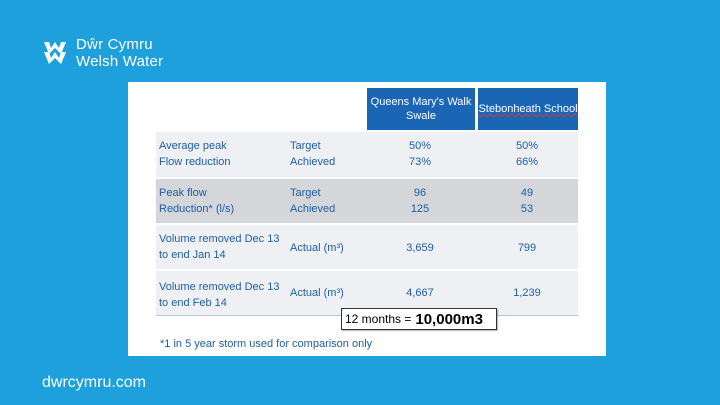  I want to click on callout-value: 10,000m3, so click(449, 319).